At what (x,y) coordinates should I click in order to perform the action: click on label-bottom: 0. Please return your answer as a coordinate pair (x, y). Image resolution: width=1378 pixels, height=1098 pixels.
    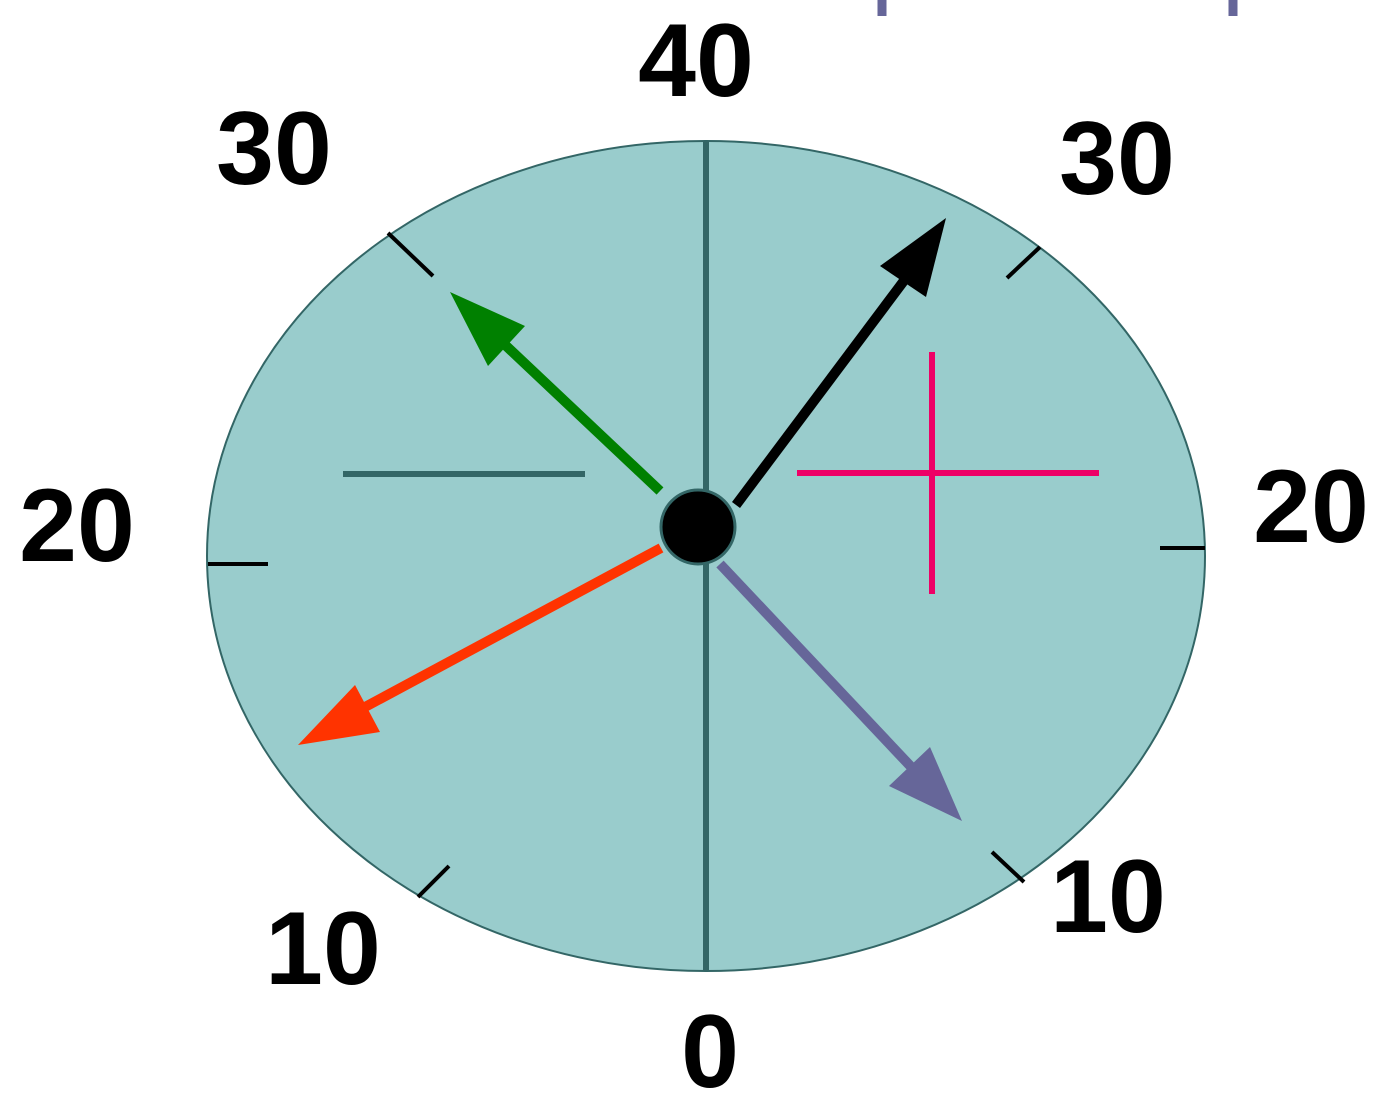
    Looking at the image, I should click on (710, 1046).